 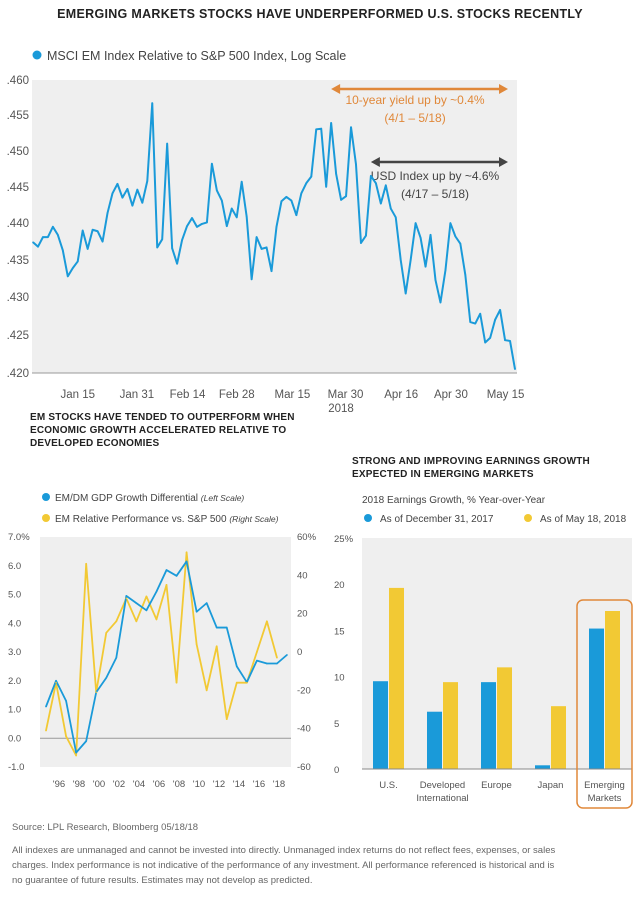 What do you see at coordinates (339, 678) in the screenshot?
I see `y-tick-label: 10` at bounding box center [339, 678].